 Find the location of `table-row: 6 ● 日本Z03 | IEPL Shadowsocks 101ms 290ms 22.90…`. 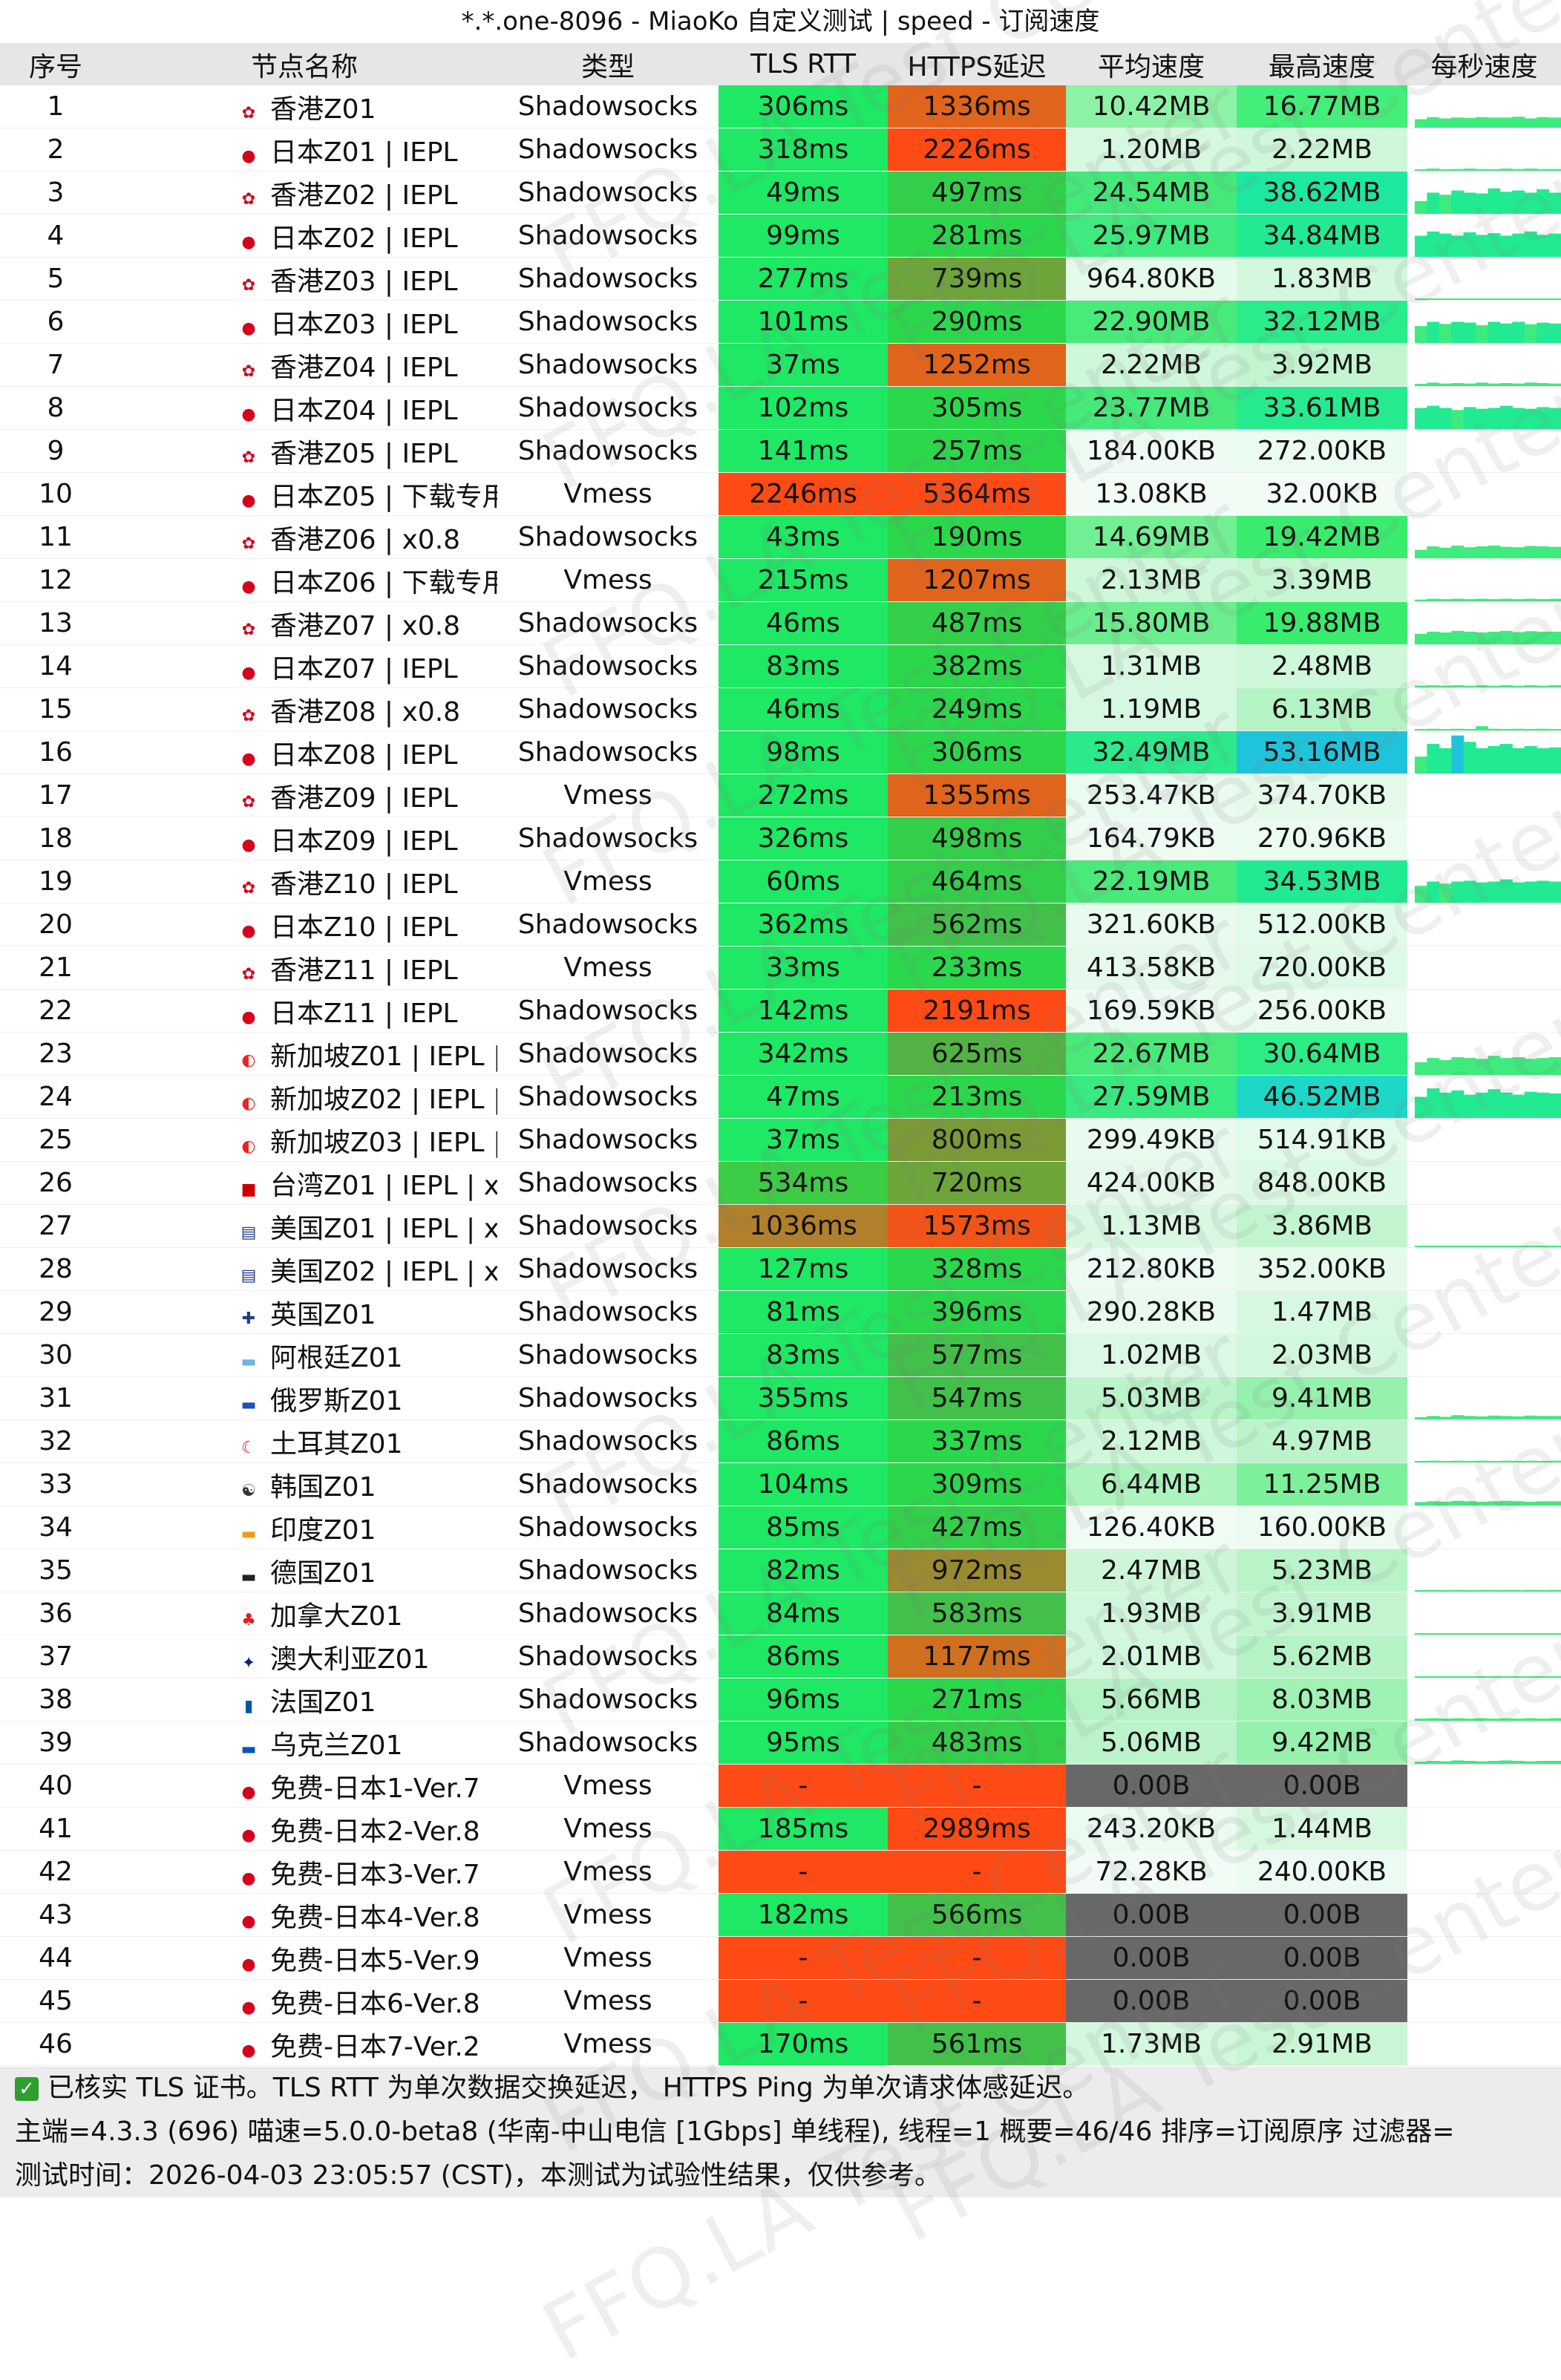

table-row: 6 ● 日本Z03 | IEPL Shadowsocks 101ms 290ms 22.90… is located at coordinates (780, 322).